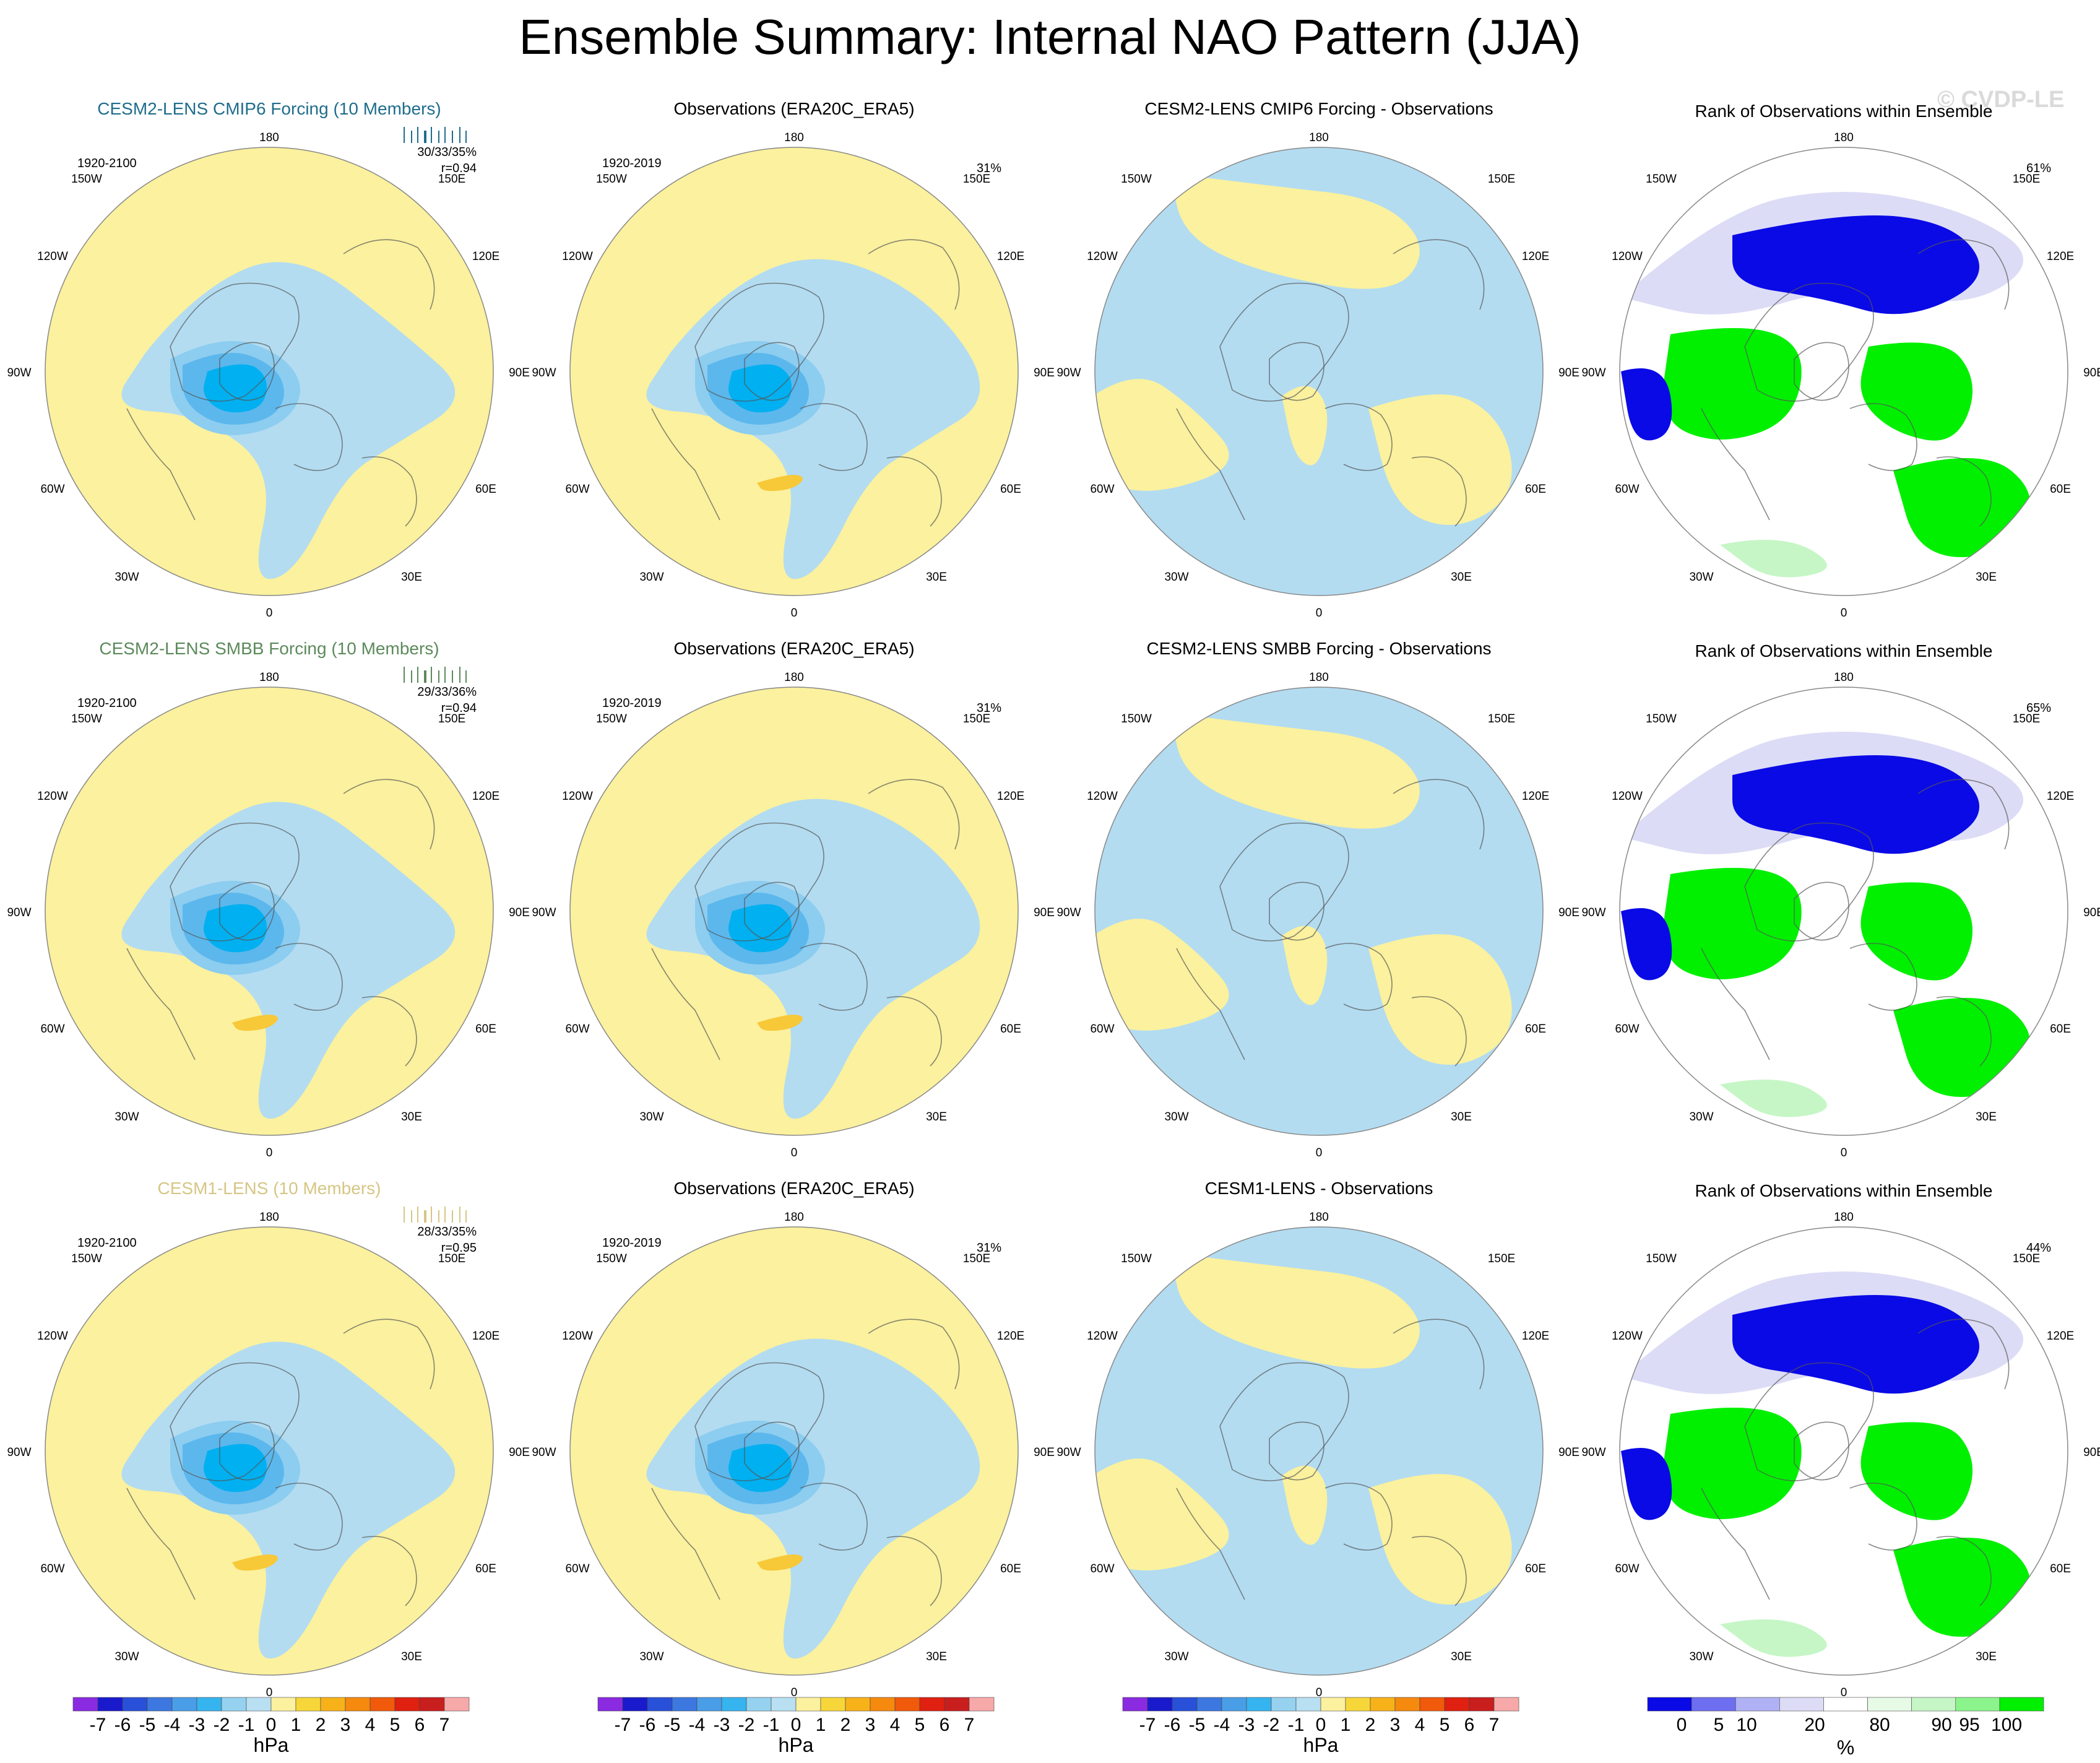 The height and width of the screenshot is (1763, 2100). Describe the element at coordinates (1719, 1725) in the screenshot. I see `colorbar-label: 5` at that location.